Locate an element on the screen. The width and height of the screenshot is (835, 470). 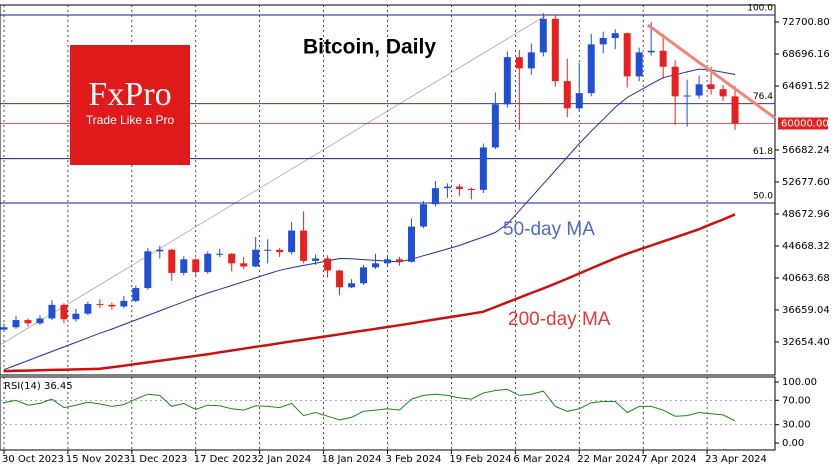
series-label: 50-day MA is located at coordinates (549, 229).